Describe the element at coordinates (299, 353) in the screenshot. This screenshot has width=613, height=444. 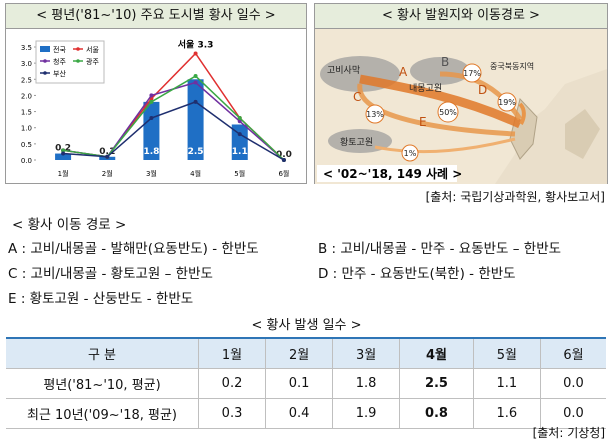
I see `header-cell: 2월` at that location.